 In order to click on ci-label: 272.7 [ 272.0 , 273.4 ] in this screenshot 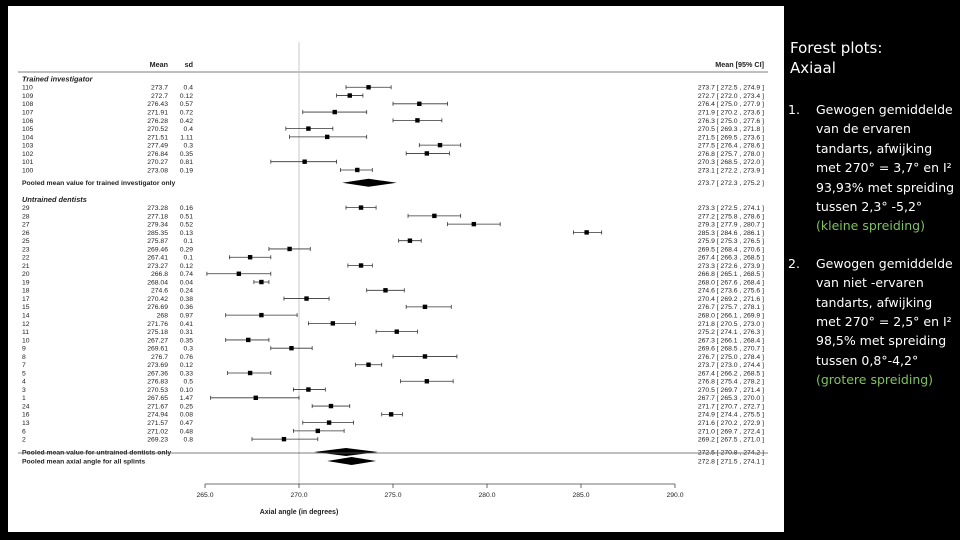, I will do `click(731, 96)`.